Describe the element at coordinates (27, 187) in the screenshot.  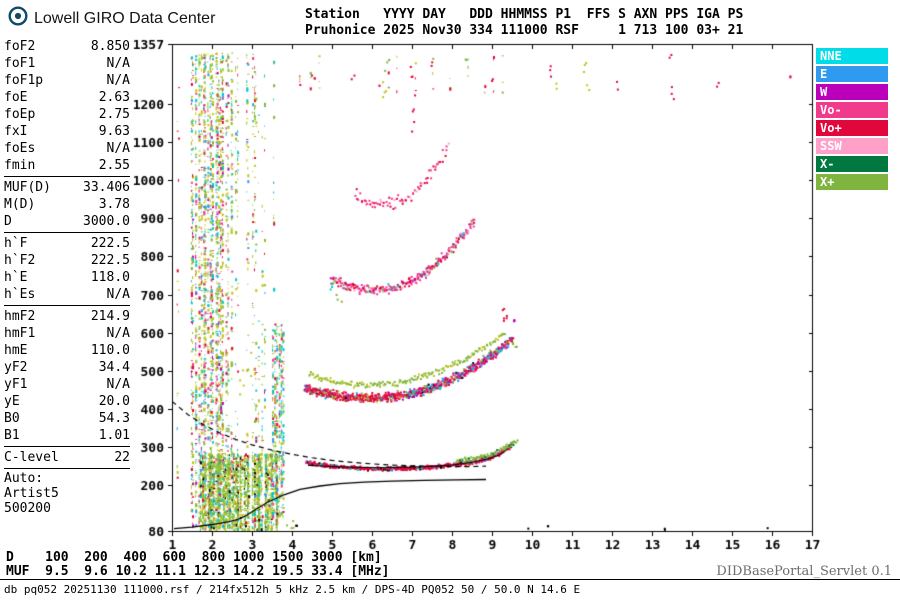
I see `param-label: MUF(D)` at that location.